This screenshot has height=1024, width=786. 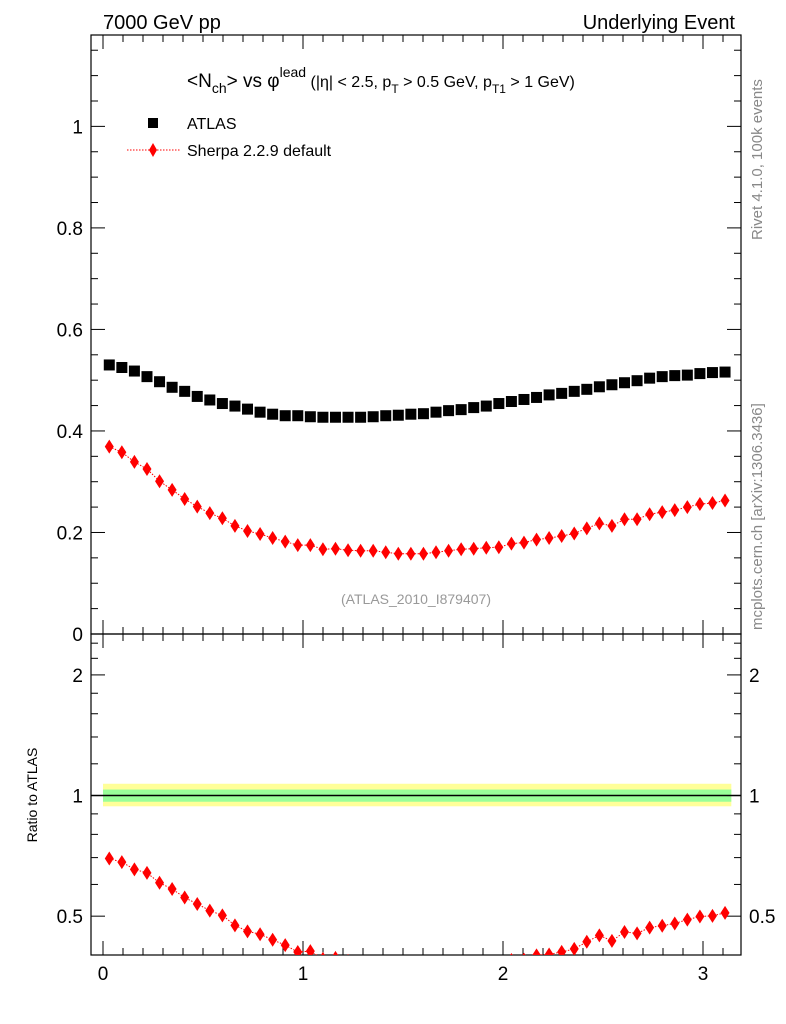 What do you see at coordinates (659, 23) in the screenshot?
I see `header-right: Underlying Event` at bounding box center [659, 23].